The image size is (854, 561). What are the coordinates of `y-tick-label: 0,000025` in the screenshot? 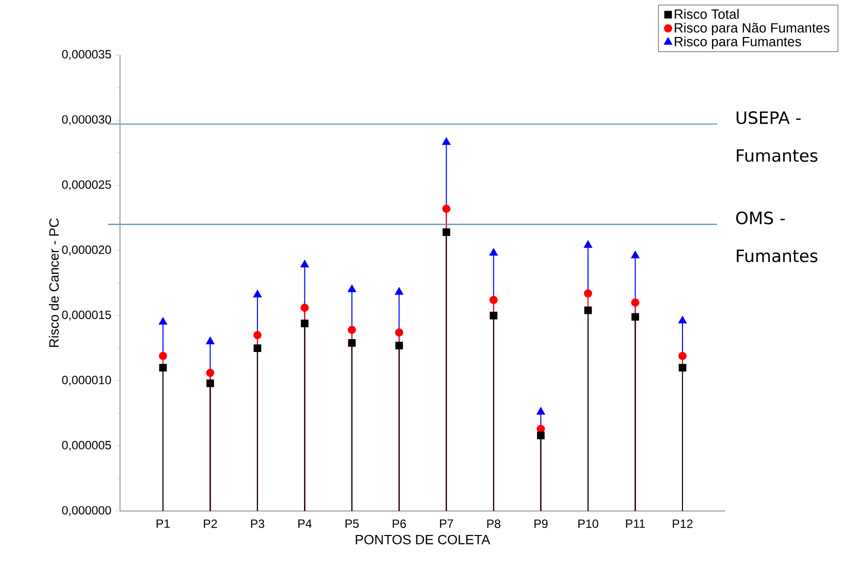 It's located at (86, 185).